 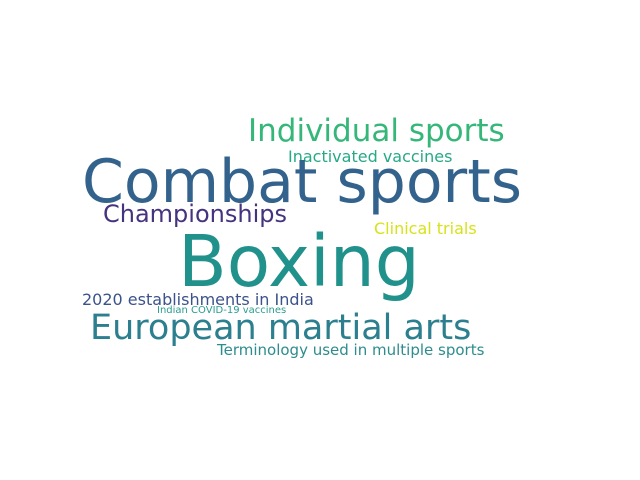 What do you see at coordinates (425, 228) in the screenshot?
I see `word-clinical-trials: Clinical trials` at bounding box center [425, 228].